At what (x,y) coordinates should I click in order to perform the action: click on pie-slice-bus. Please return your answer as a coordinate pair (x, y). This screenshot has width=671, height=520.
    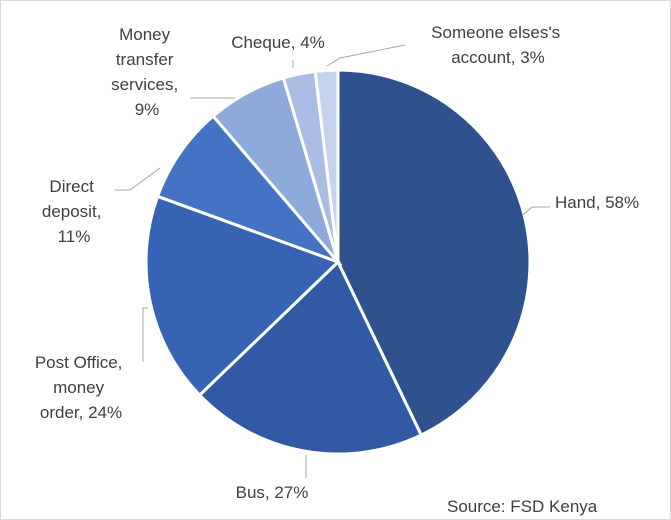
    Looking at the image, I should click on (310, 357).